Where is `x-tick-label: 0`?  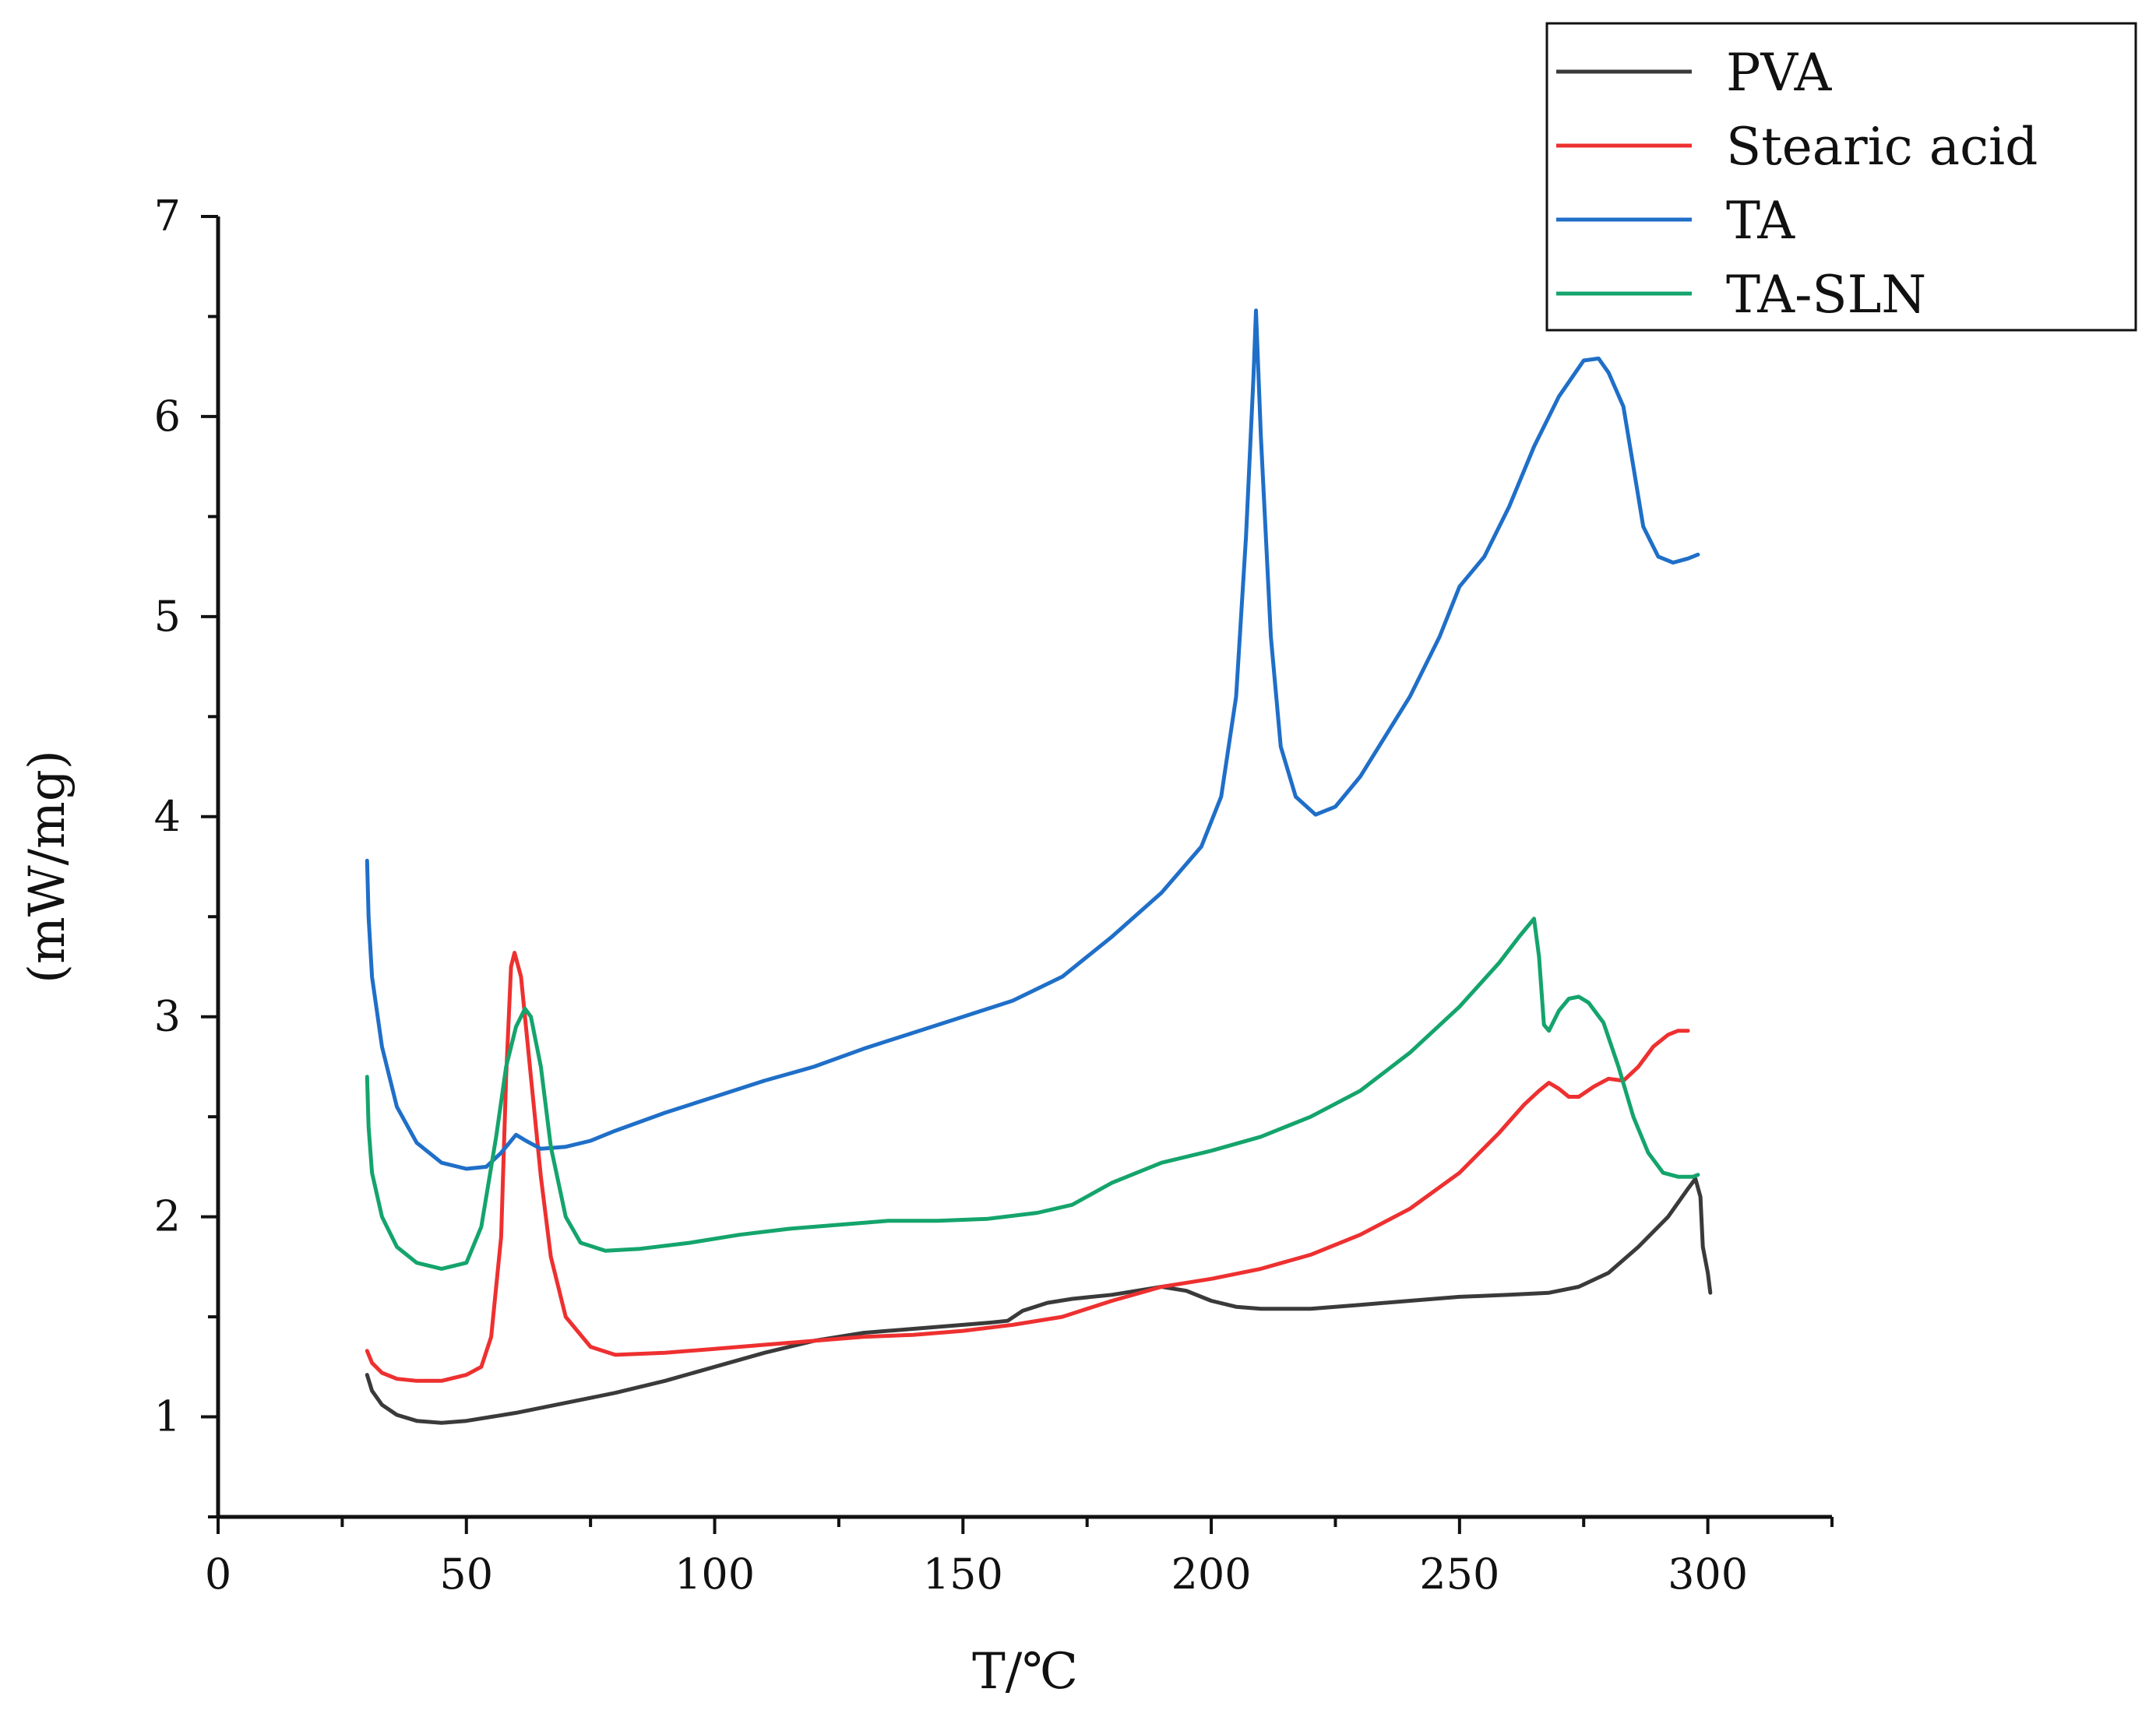 x-tick-label: 0 is located at coordinates (218, 1574).